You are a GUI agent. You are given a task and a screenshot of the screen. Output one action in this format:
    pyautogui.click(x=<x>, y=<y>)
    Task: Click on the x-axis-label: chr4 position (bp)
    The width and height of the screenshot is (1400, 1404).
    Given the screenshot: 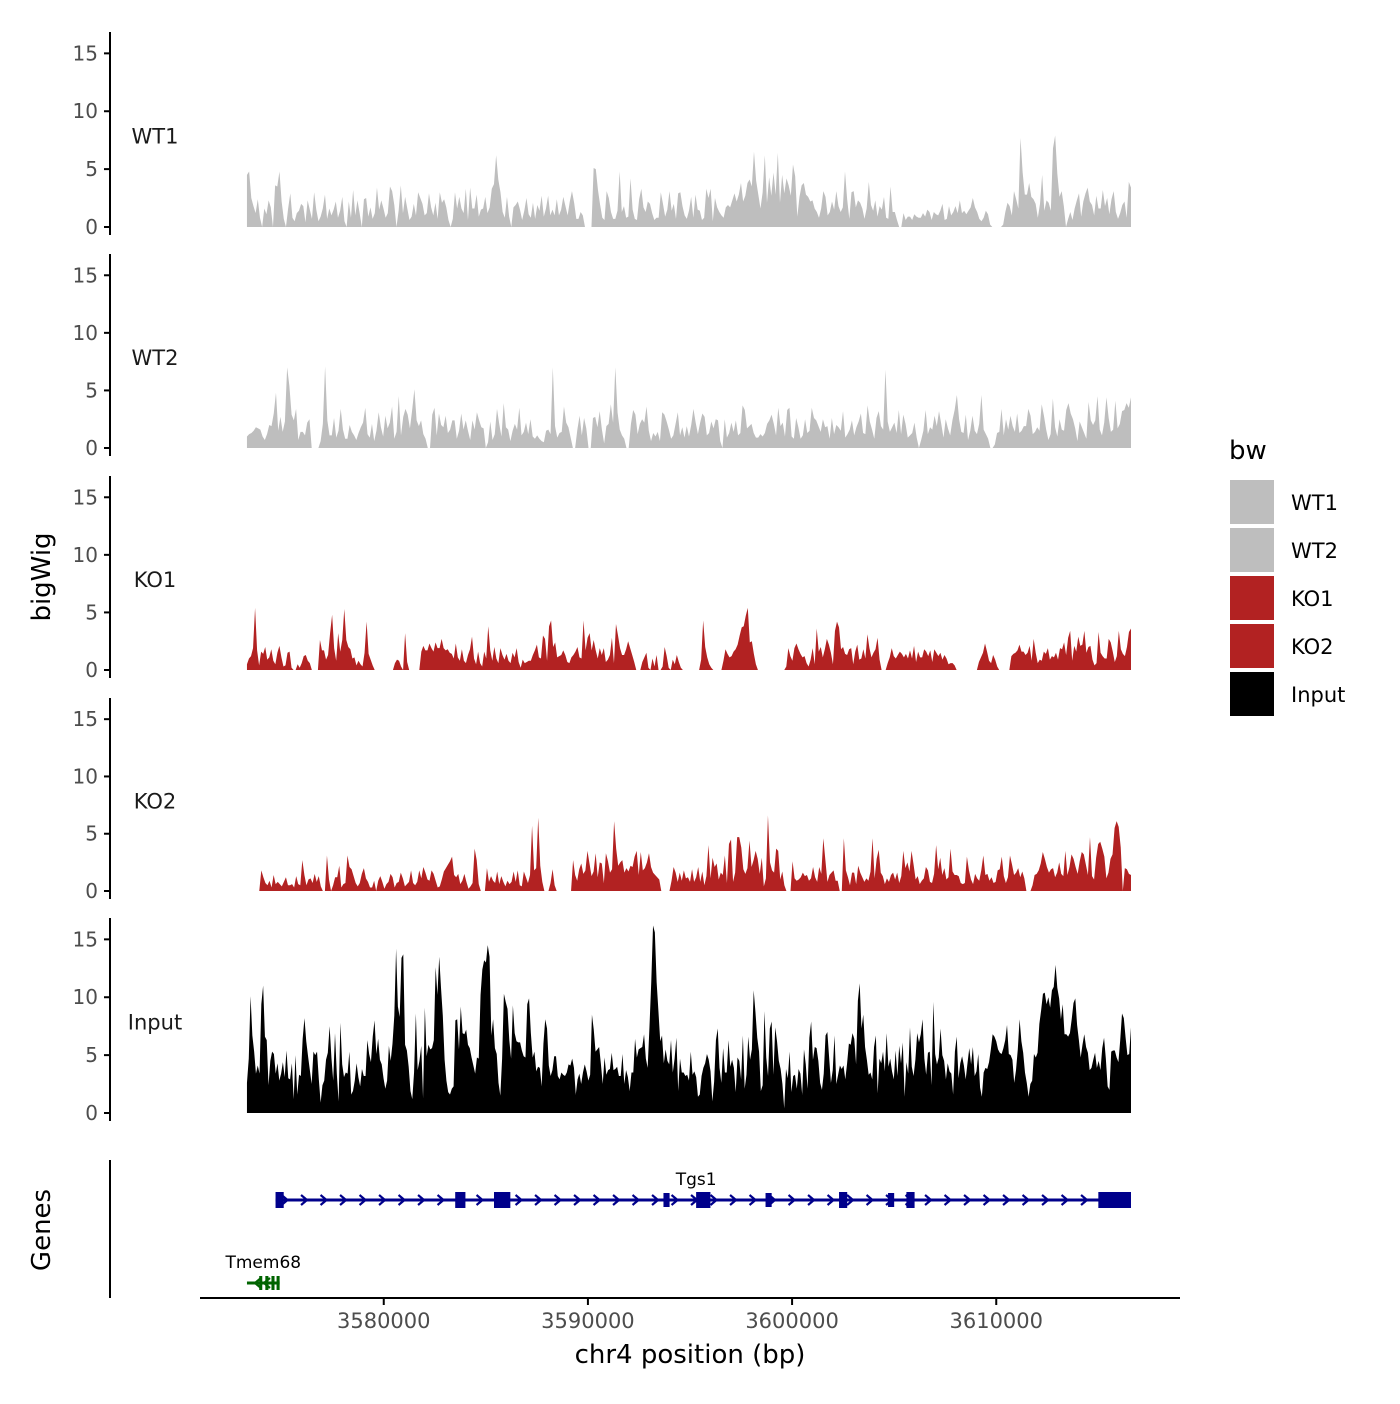 What is the action you would take?
    pyautogui.click(x=690, y=1355)
    